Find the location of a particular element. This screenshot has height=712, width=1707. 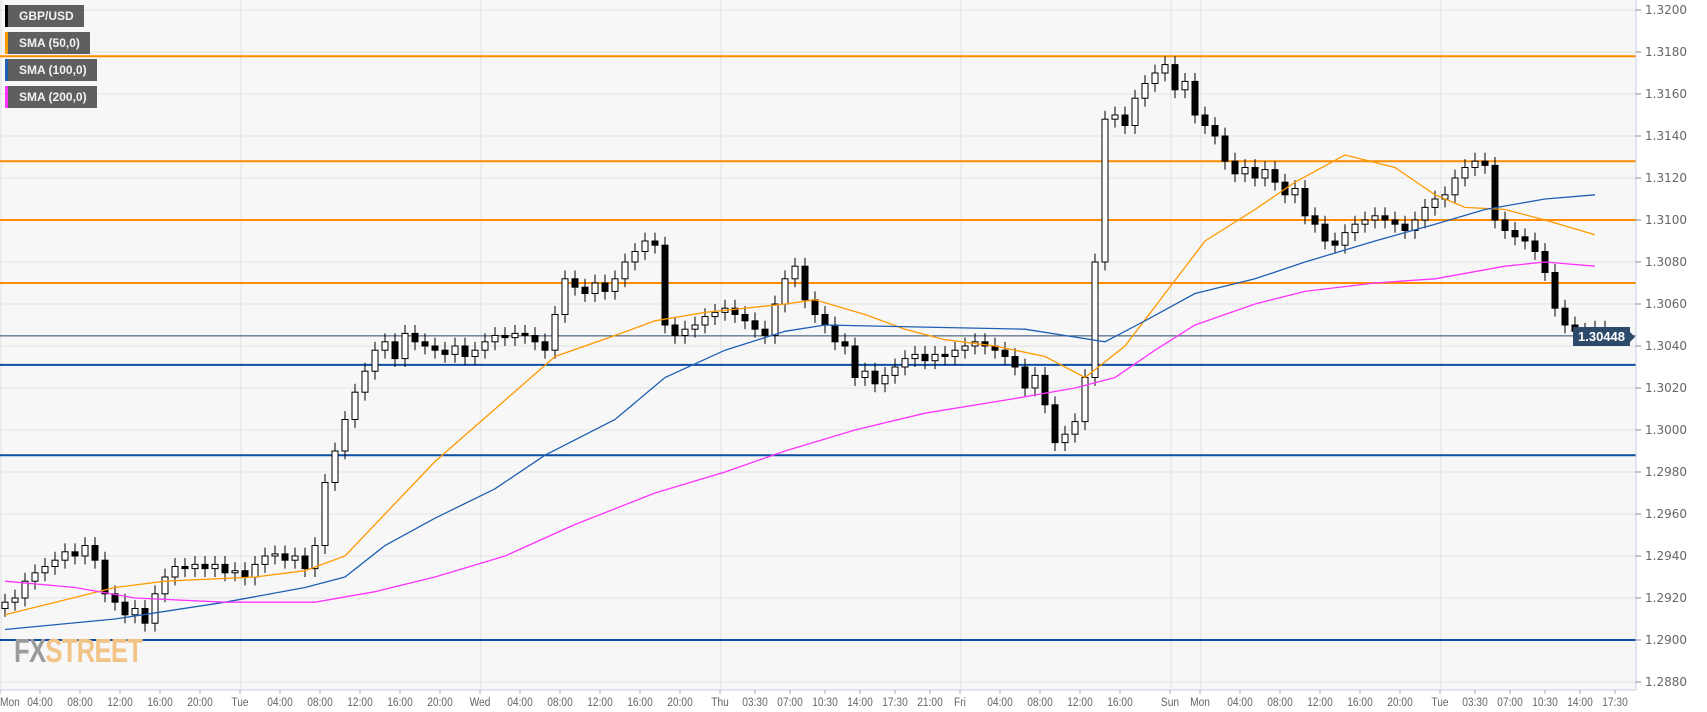

x-tick-label: 03:30 is located at coordinates (1475, 702).